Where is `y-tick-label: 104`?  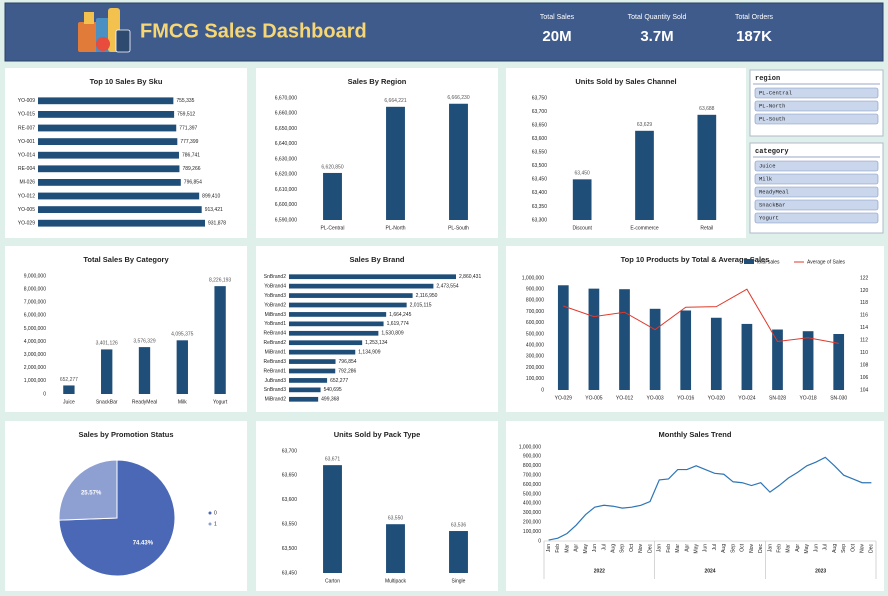 y-tick-label: 104 is located at coordinates (864, 390).